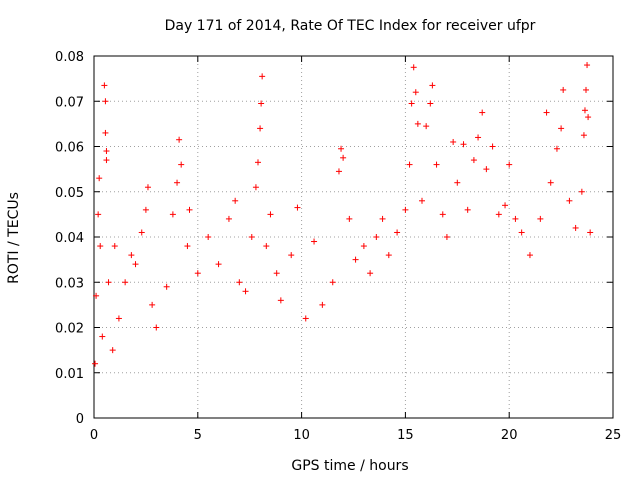 The width and height of the screenshot is (640, 480). What do you see at coordinates (509, 435) in the screenshot?
I see `x-tick-label: 20` at bounding box center [509, 435].